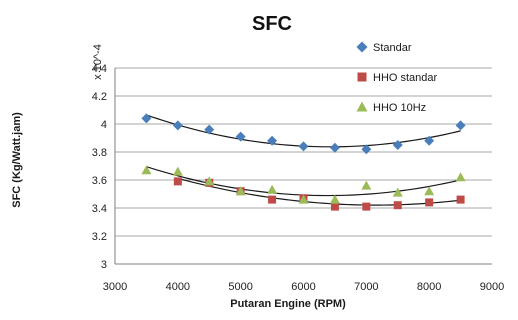 This screenshot has width=518, height=320. I want to click on x-tick-label: 3000, so click(115, 287).